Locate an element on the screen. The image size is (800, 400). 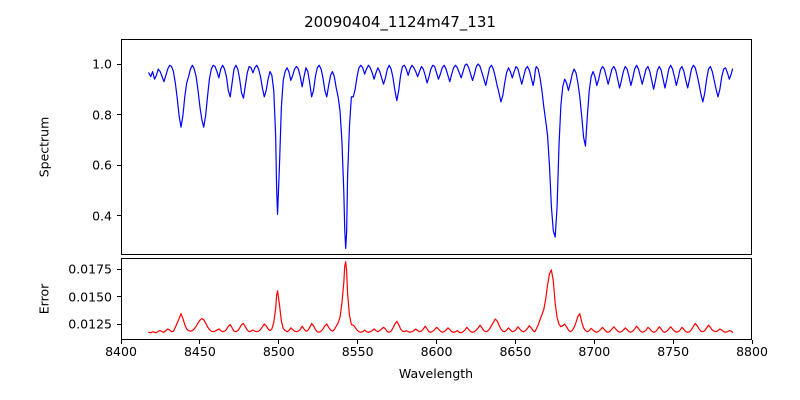
spectrum-y-axis-label: Spectrum is located at coordinates (44, 147).